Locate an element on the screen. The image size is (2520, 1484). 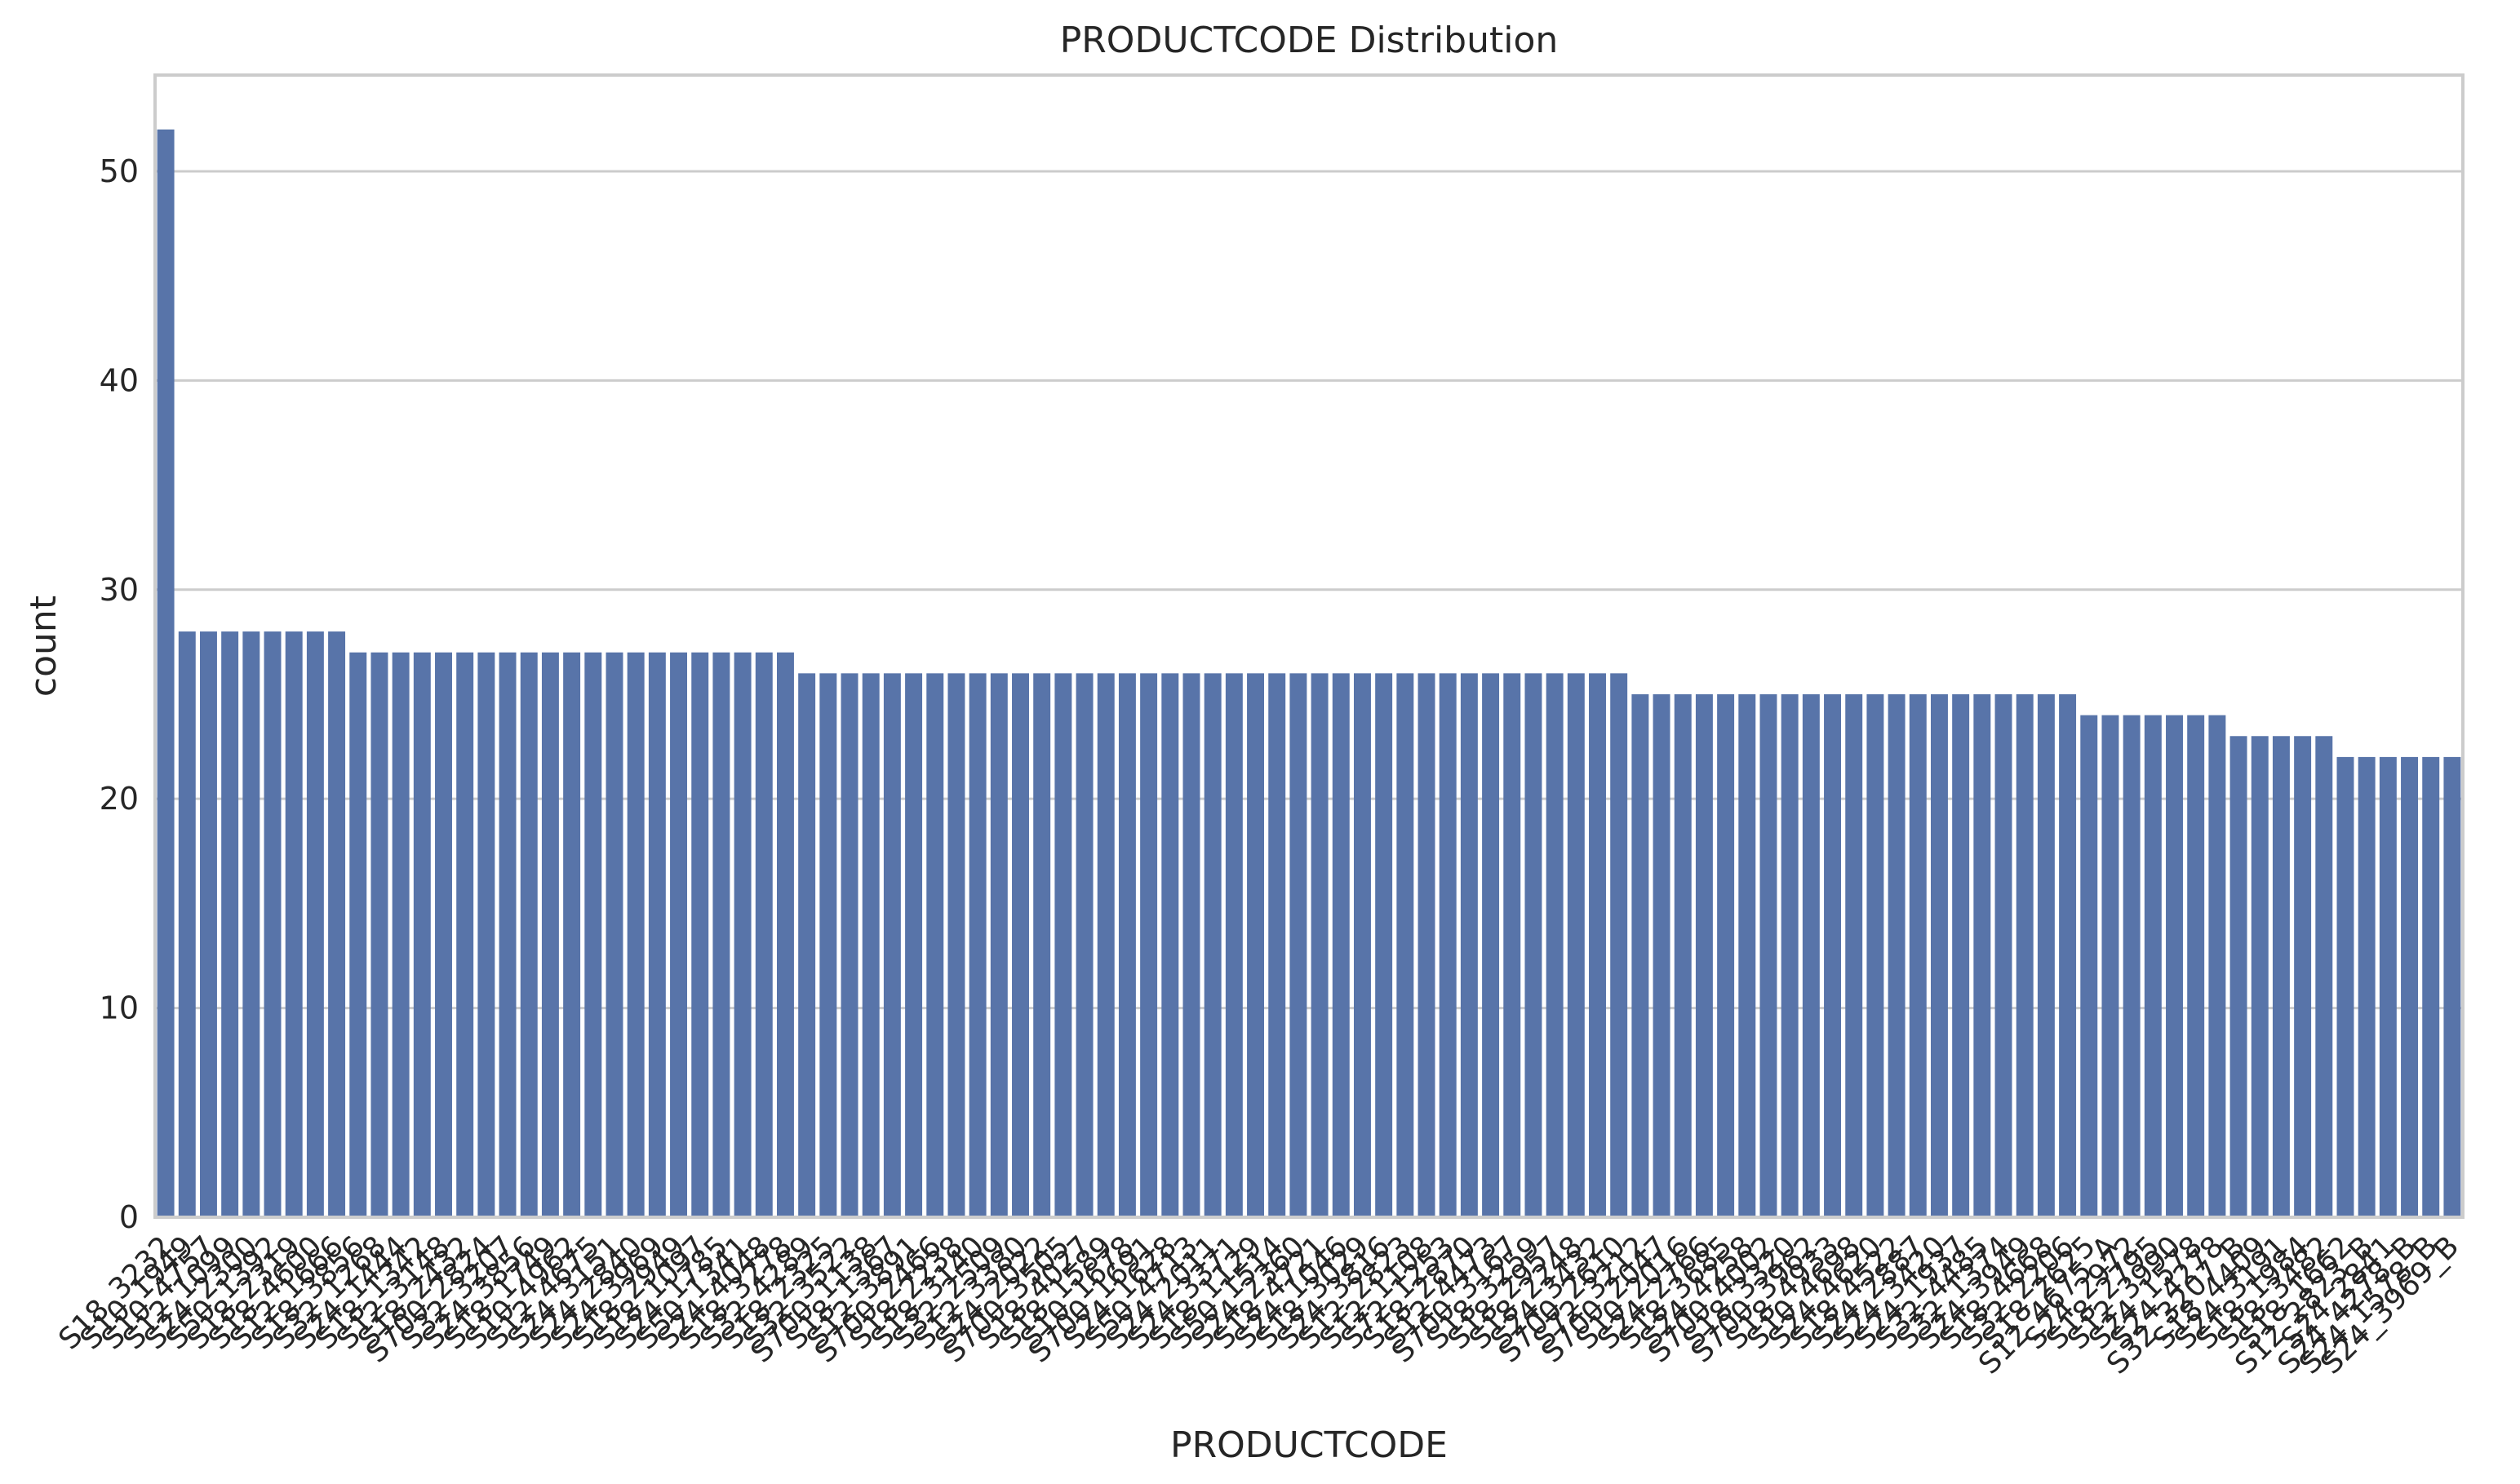
y-tick-labels: 0 10 20 30 40 50 is located at coordinates (120, 694).